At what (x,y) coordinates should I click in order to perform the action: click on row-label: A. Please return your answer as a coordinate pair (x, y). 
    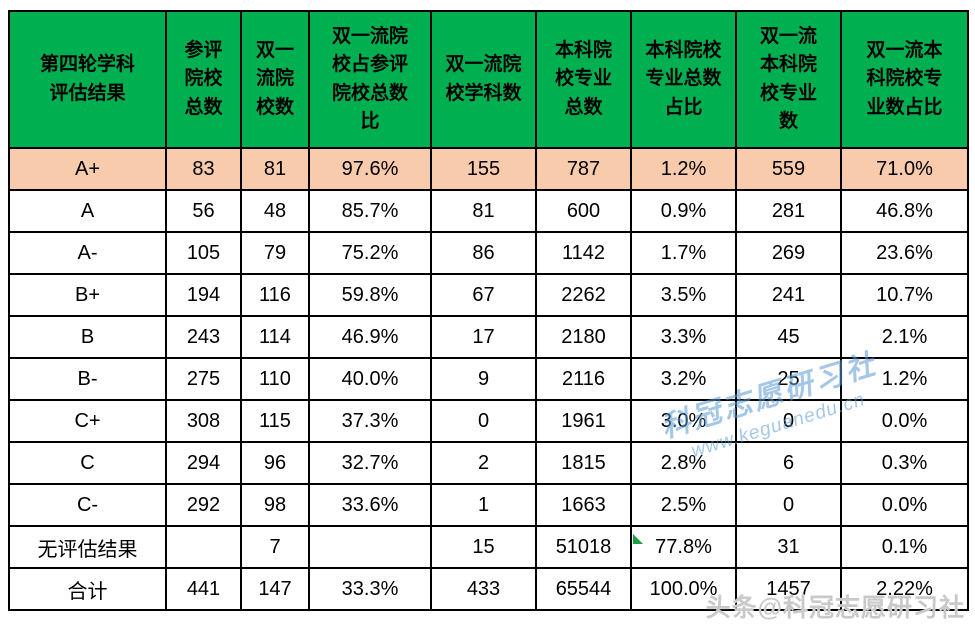
    Looking at the image, I should click on (87, 211).